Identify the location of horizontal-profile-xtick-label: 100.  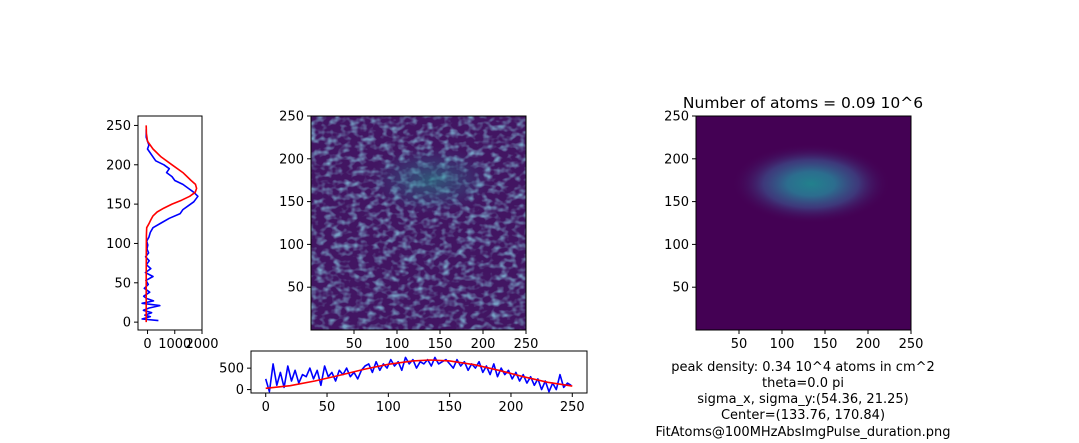
(388, 407).